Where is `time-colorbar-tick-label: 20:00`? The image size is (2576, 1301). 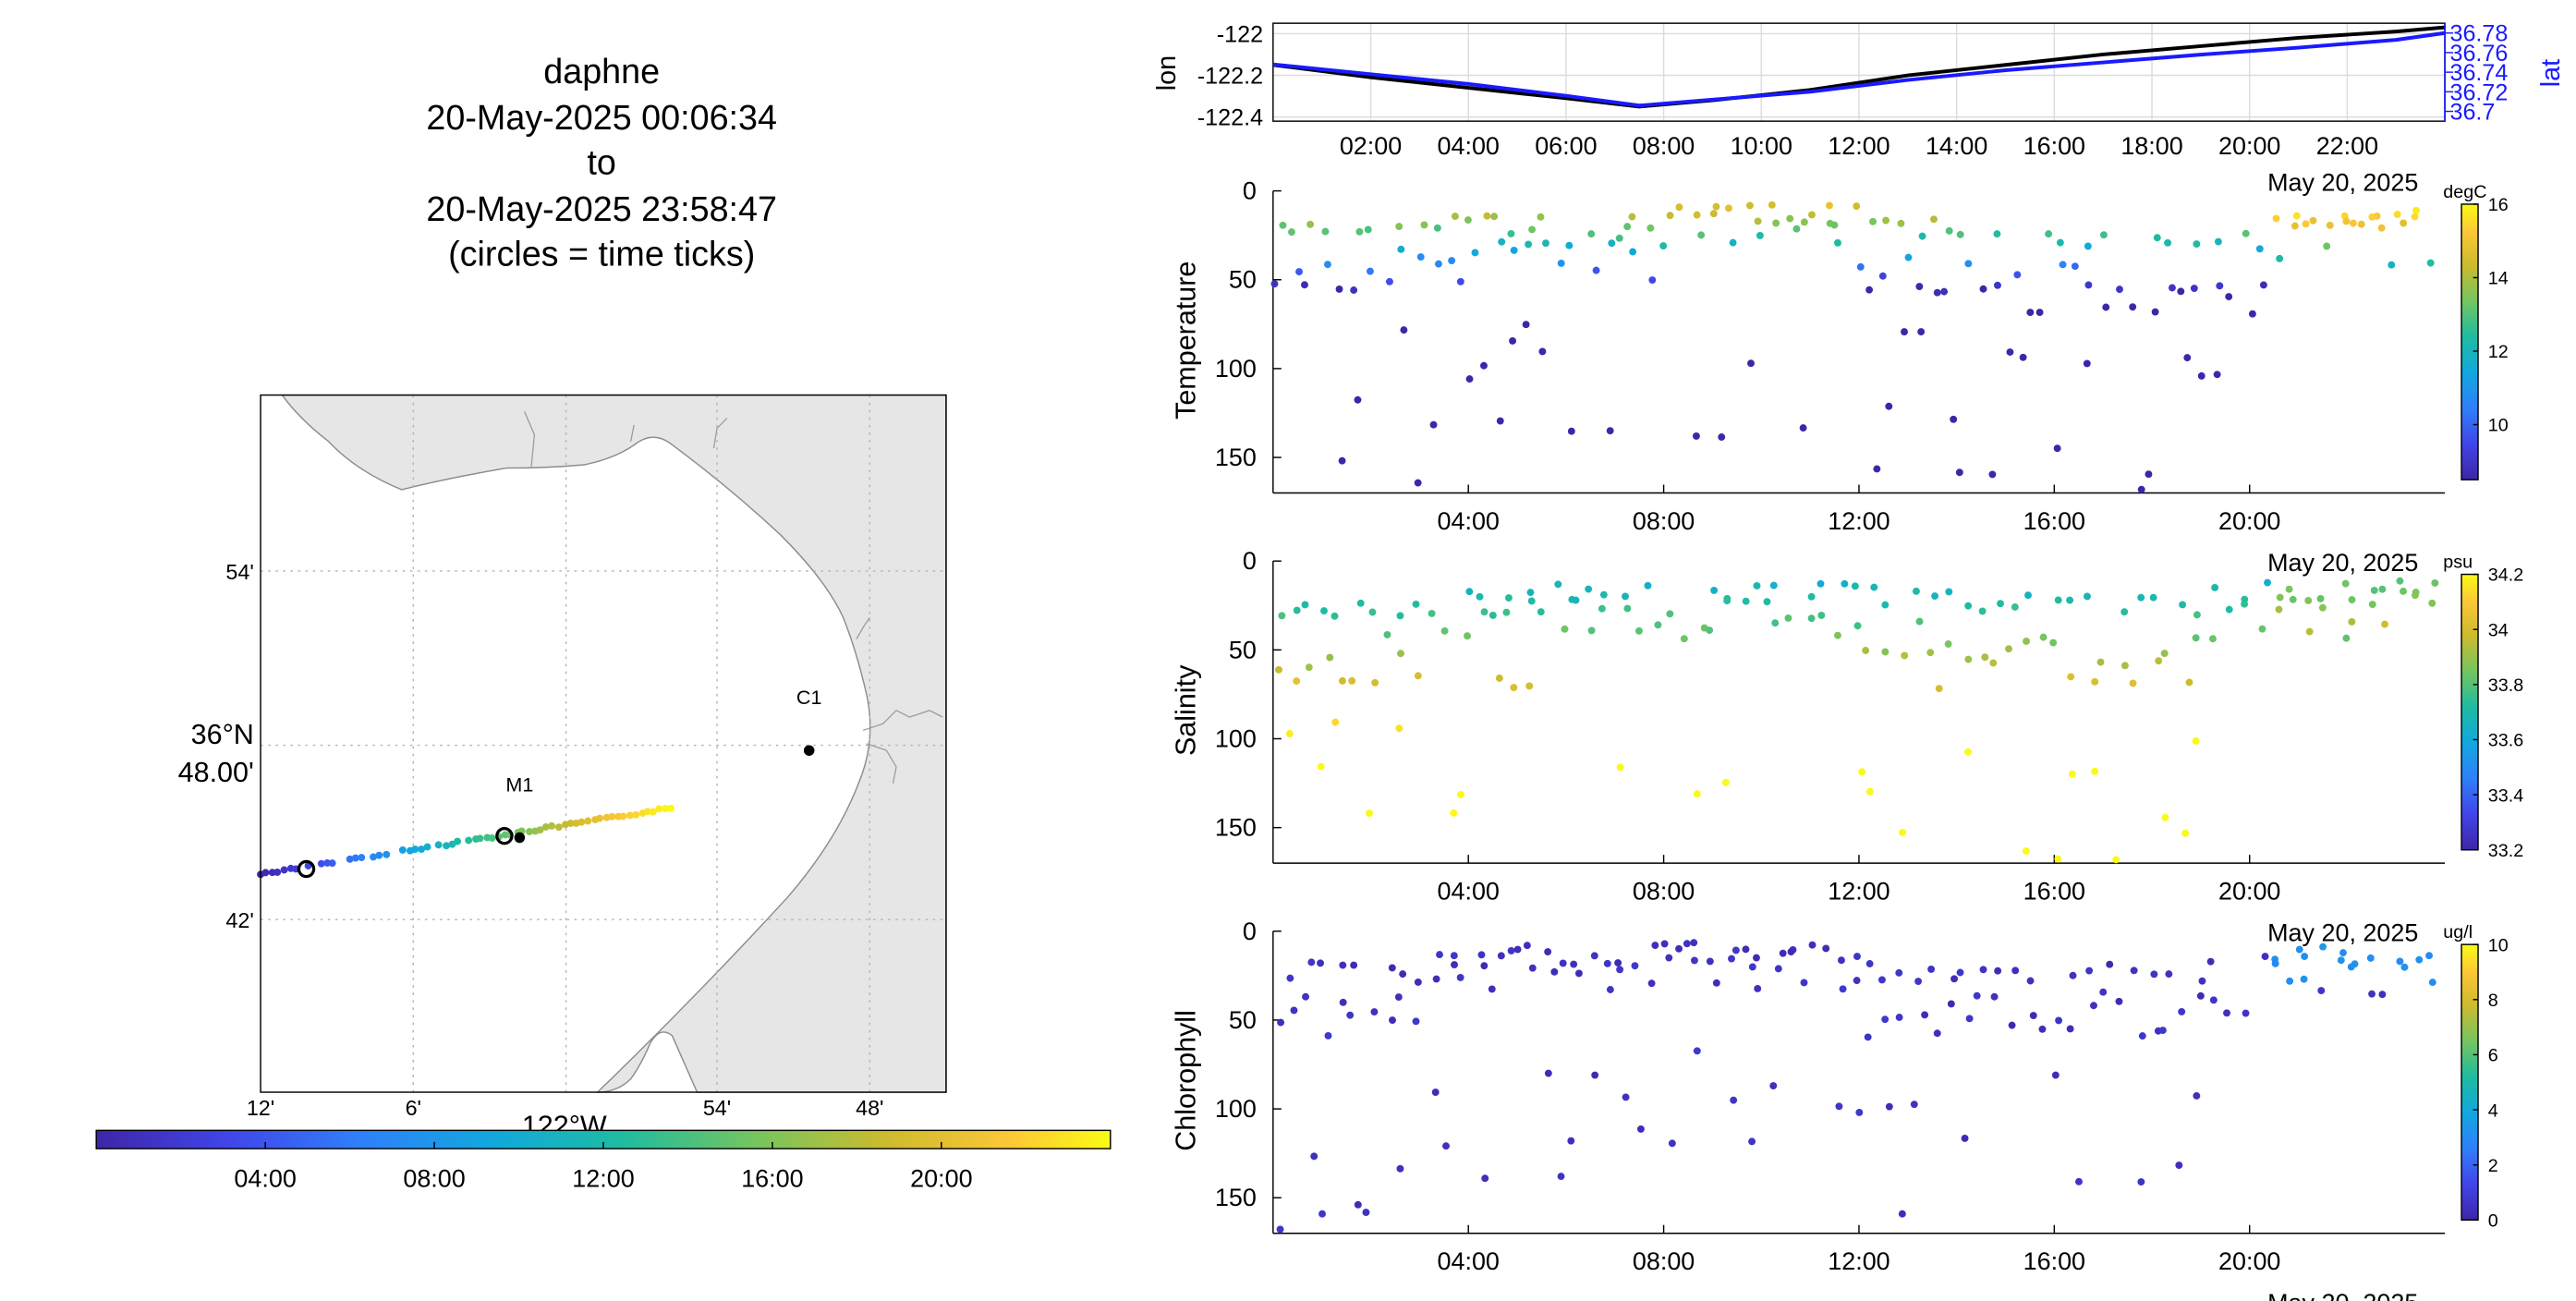
time-colorbar-tick-label: 20:00 is located at coordinates (941, 1178).